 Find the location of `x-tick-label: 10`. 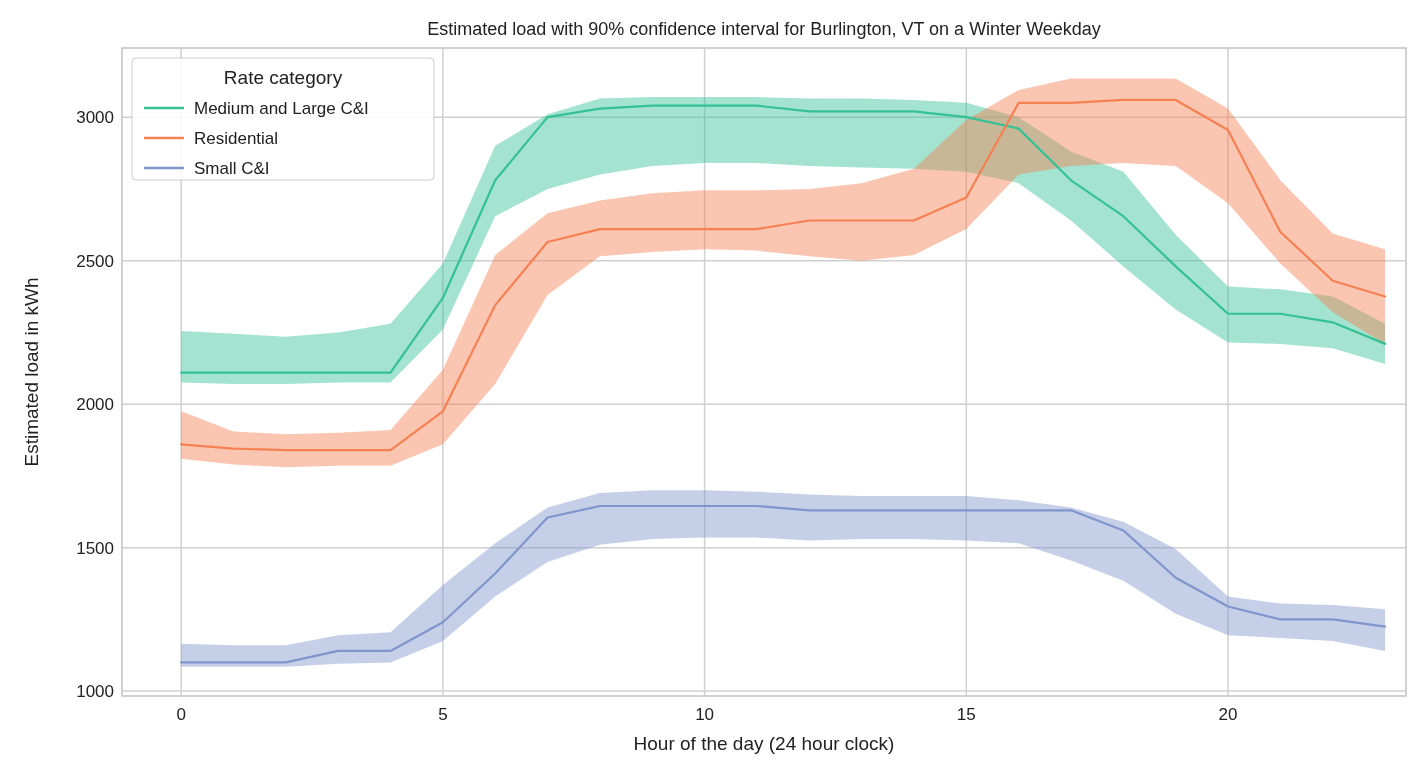

x-tick-label: 10 is located at coordinates (705, 714).